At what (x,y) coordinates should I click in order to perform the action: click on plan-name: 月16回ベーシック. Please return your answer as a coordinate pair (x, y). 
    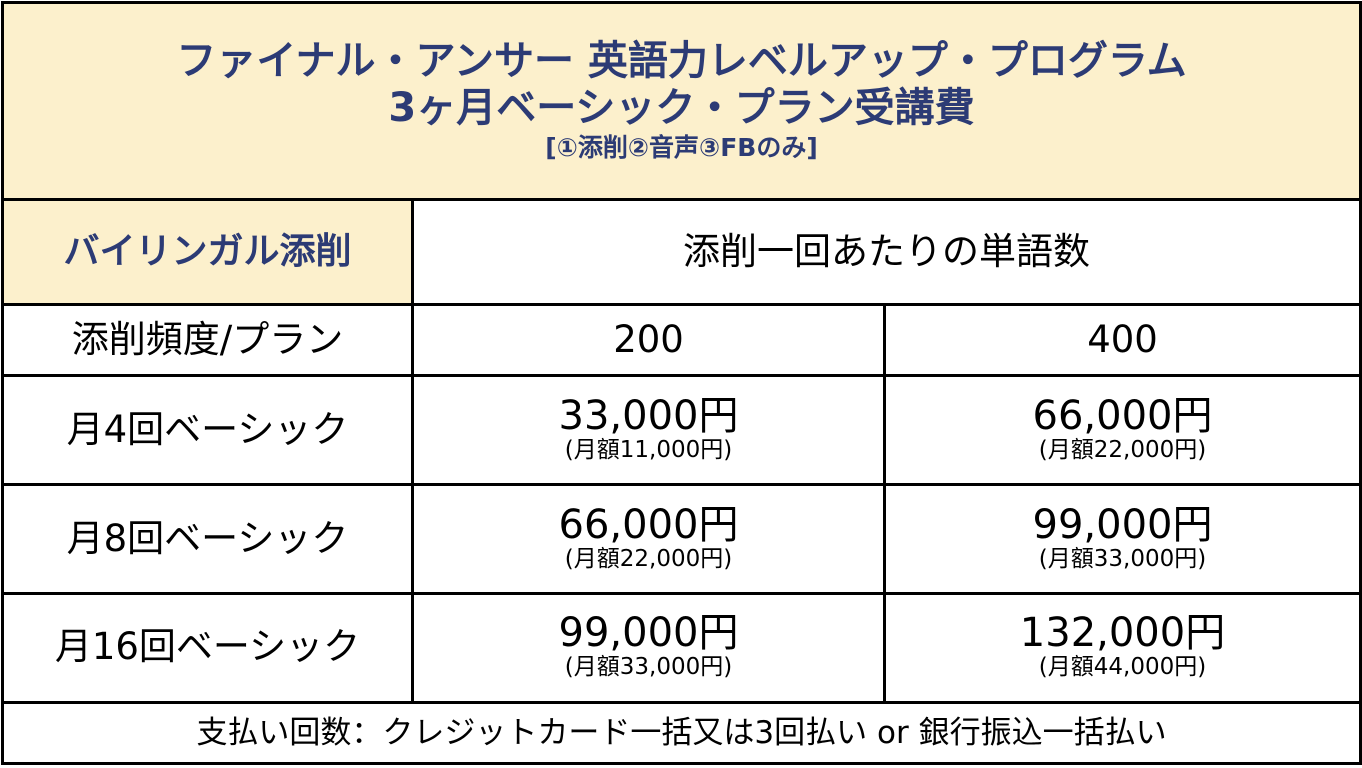
    Looking at the image, I should click on (207, 647).